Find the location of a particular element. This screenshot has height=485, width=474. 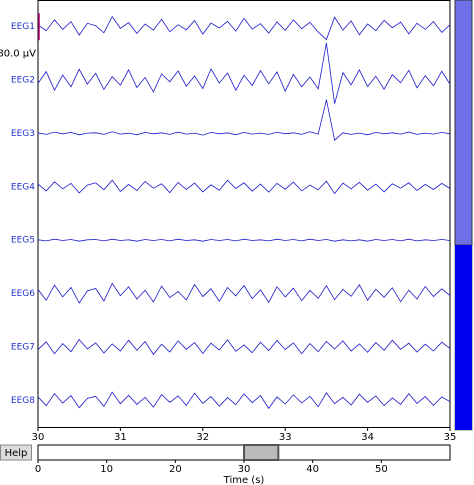

help-label: Help is located at coordinates (16, 453).